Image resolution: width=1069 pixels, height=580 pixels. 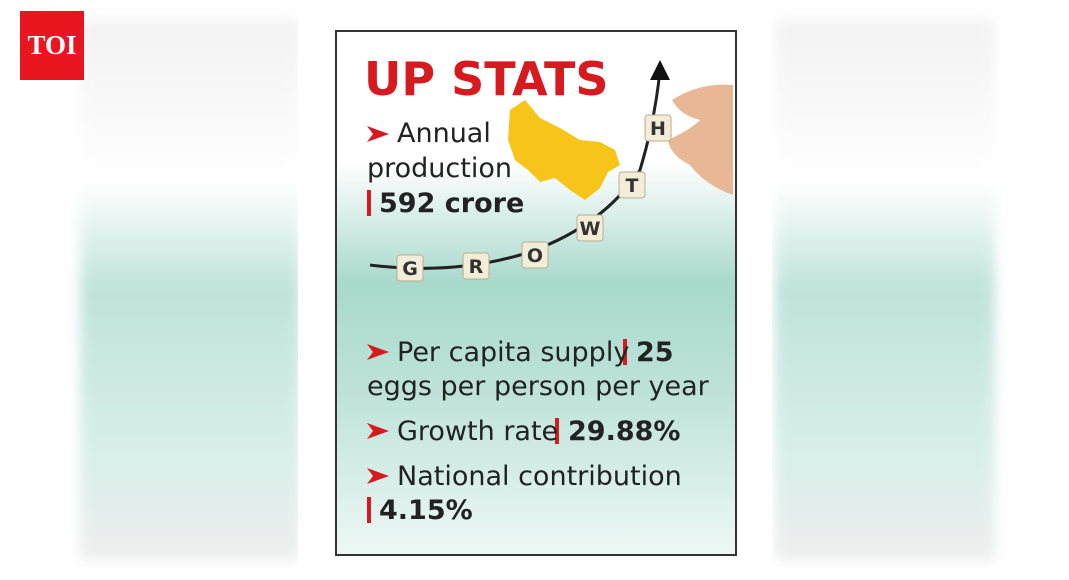 What do you see at coordinates (538, 386) in the screenshot?
I see `stat-detail: eggs per person per year` at bounding box center [538, 386].